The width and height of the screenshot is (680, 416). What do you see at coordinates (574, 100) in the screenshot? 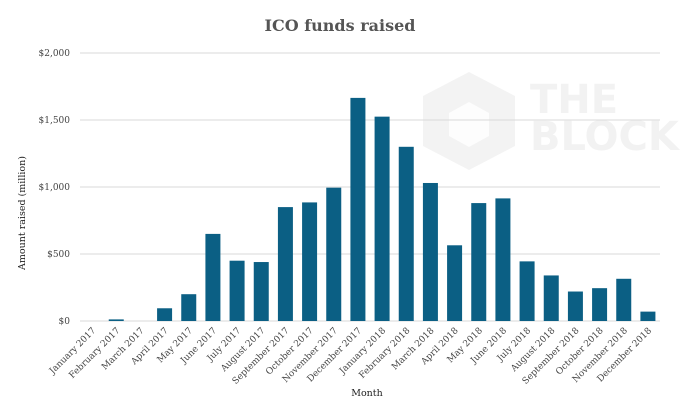
I see `watermark-line1: THE` at bounding box center [574, 100].